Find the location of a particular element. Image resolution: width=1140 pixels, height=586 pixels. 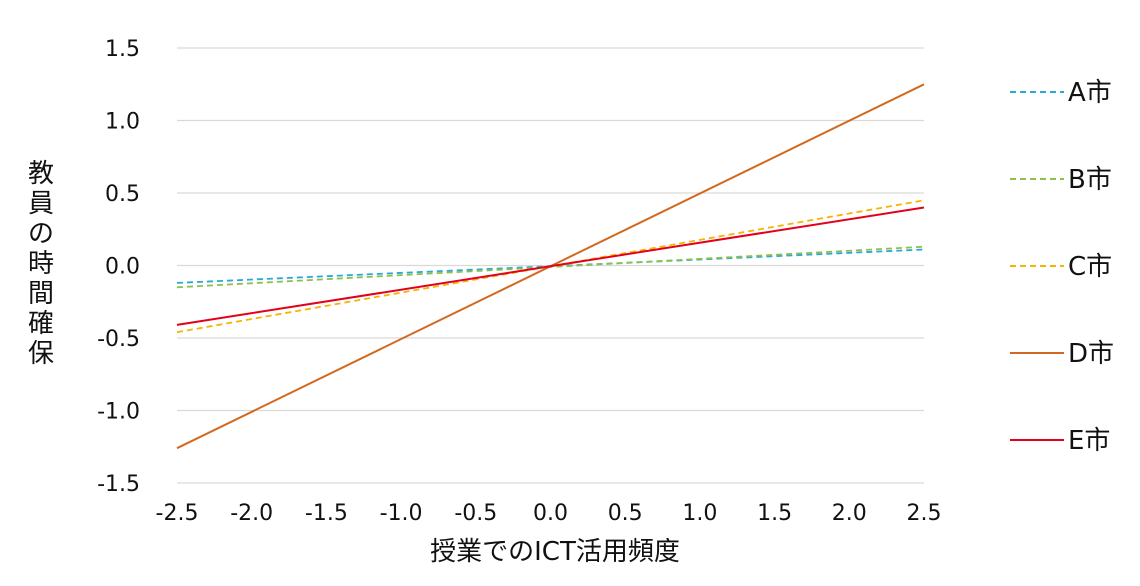

x-tick-label: -1.5 is located at coordinates (326, 513).